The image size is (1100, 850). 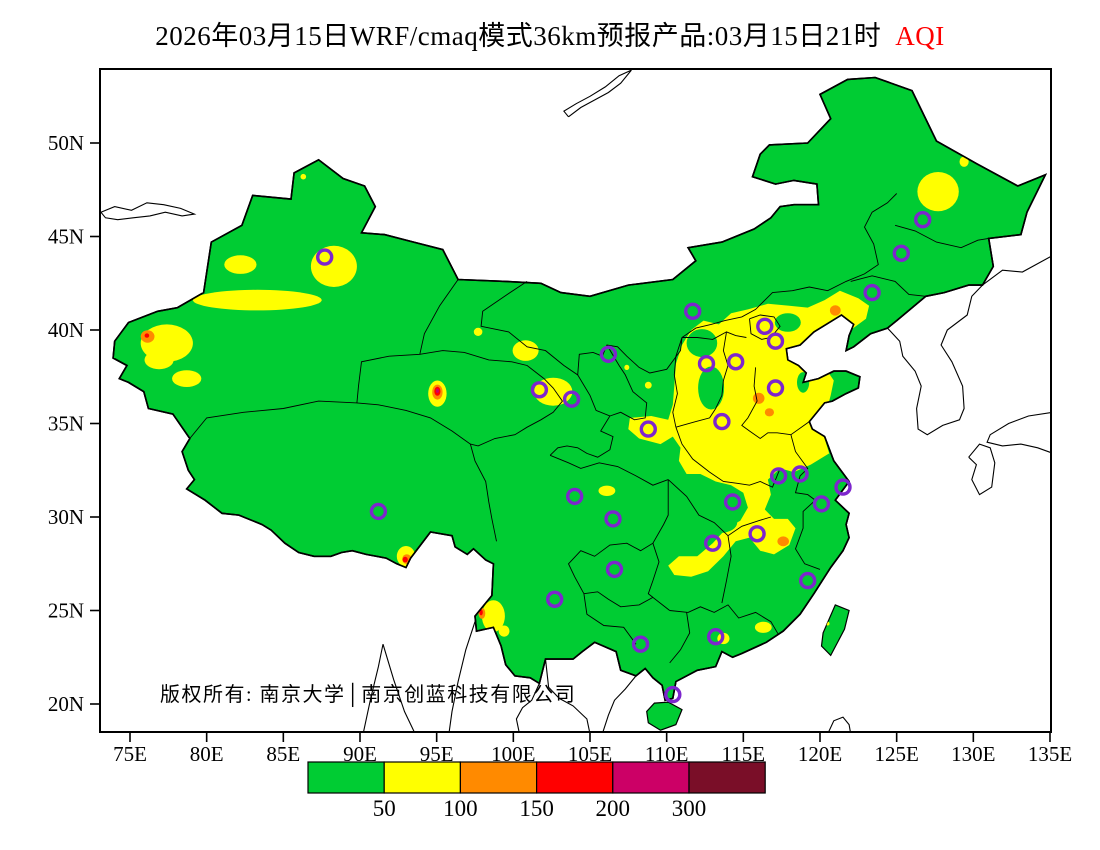 What do you see at coordinates (835, 630) in the screenshot?
I see `taiwan-island` at bounding box center [835, 630].